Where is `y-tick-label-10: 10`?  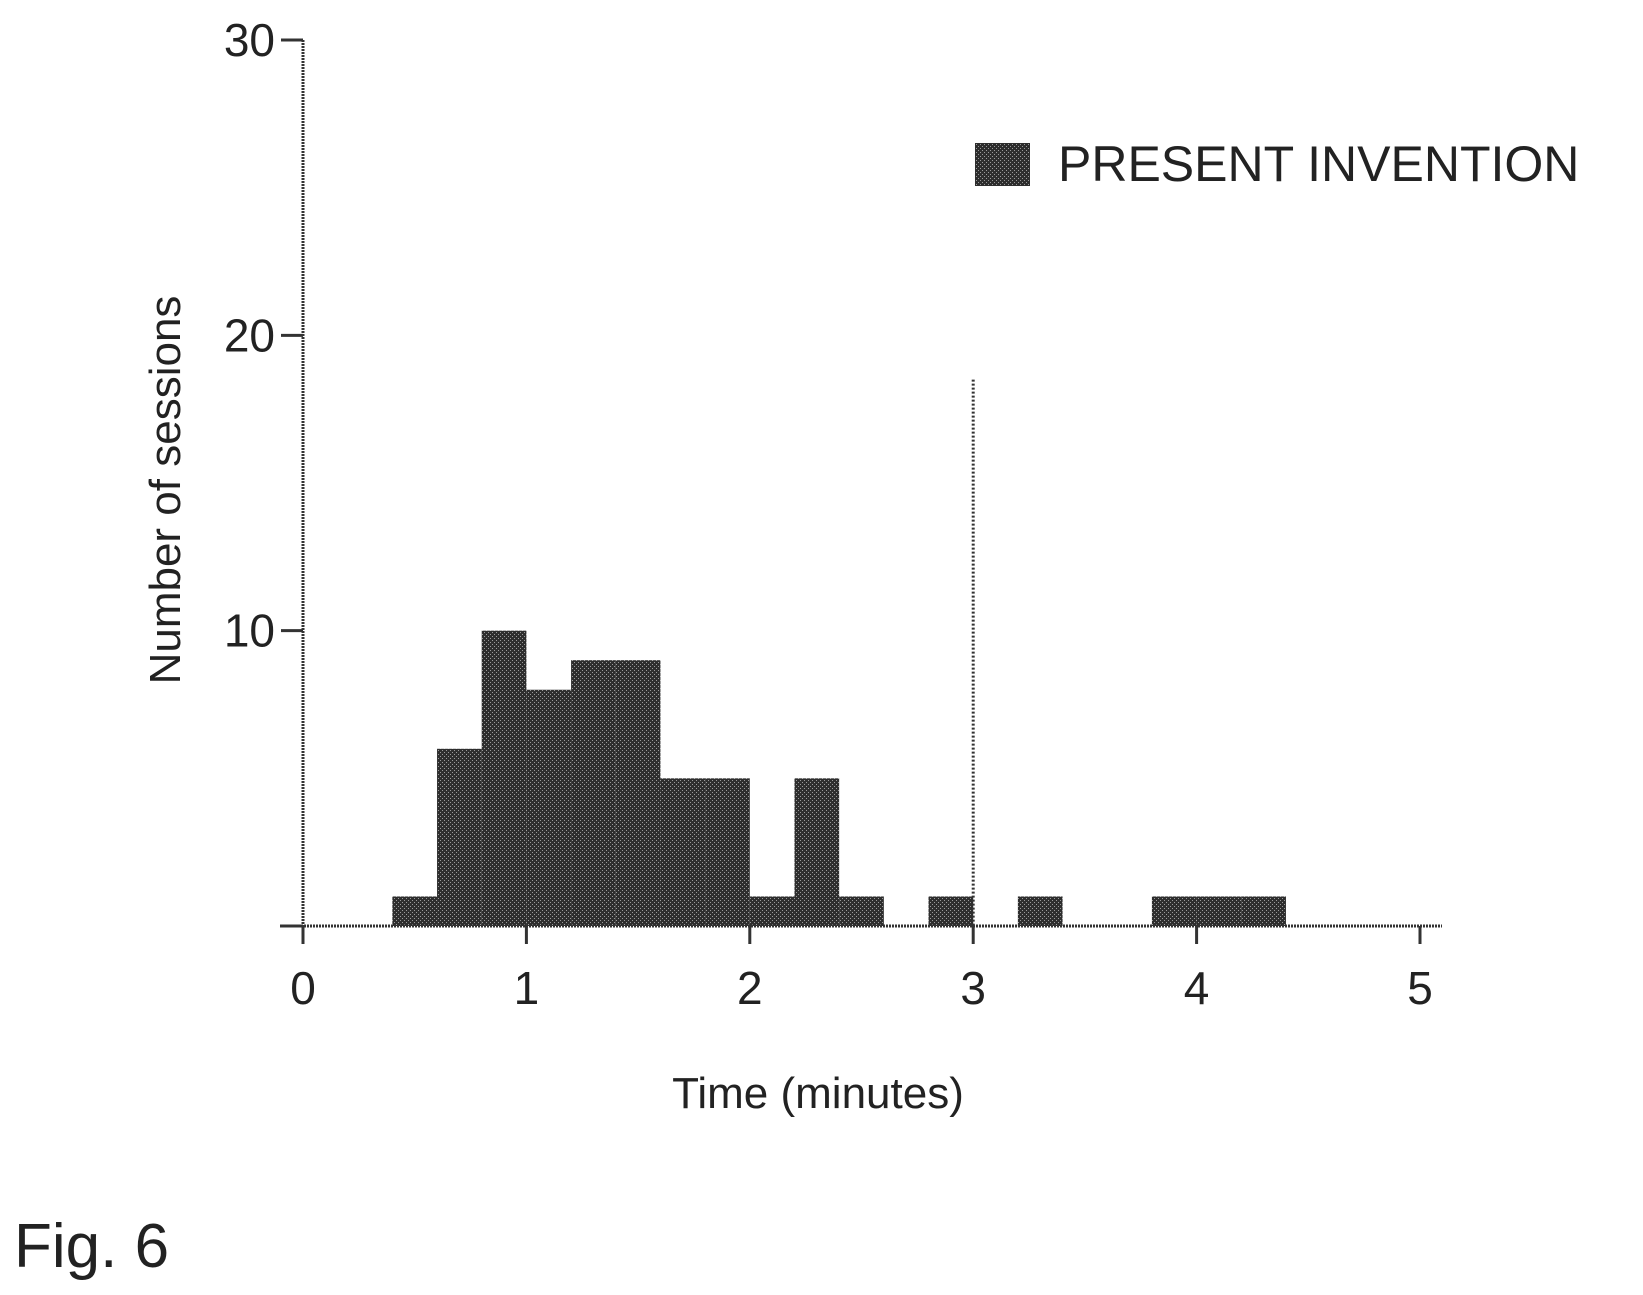
y-tick-label-10: 10 is located at coordinates (249, 631).